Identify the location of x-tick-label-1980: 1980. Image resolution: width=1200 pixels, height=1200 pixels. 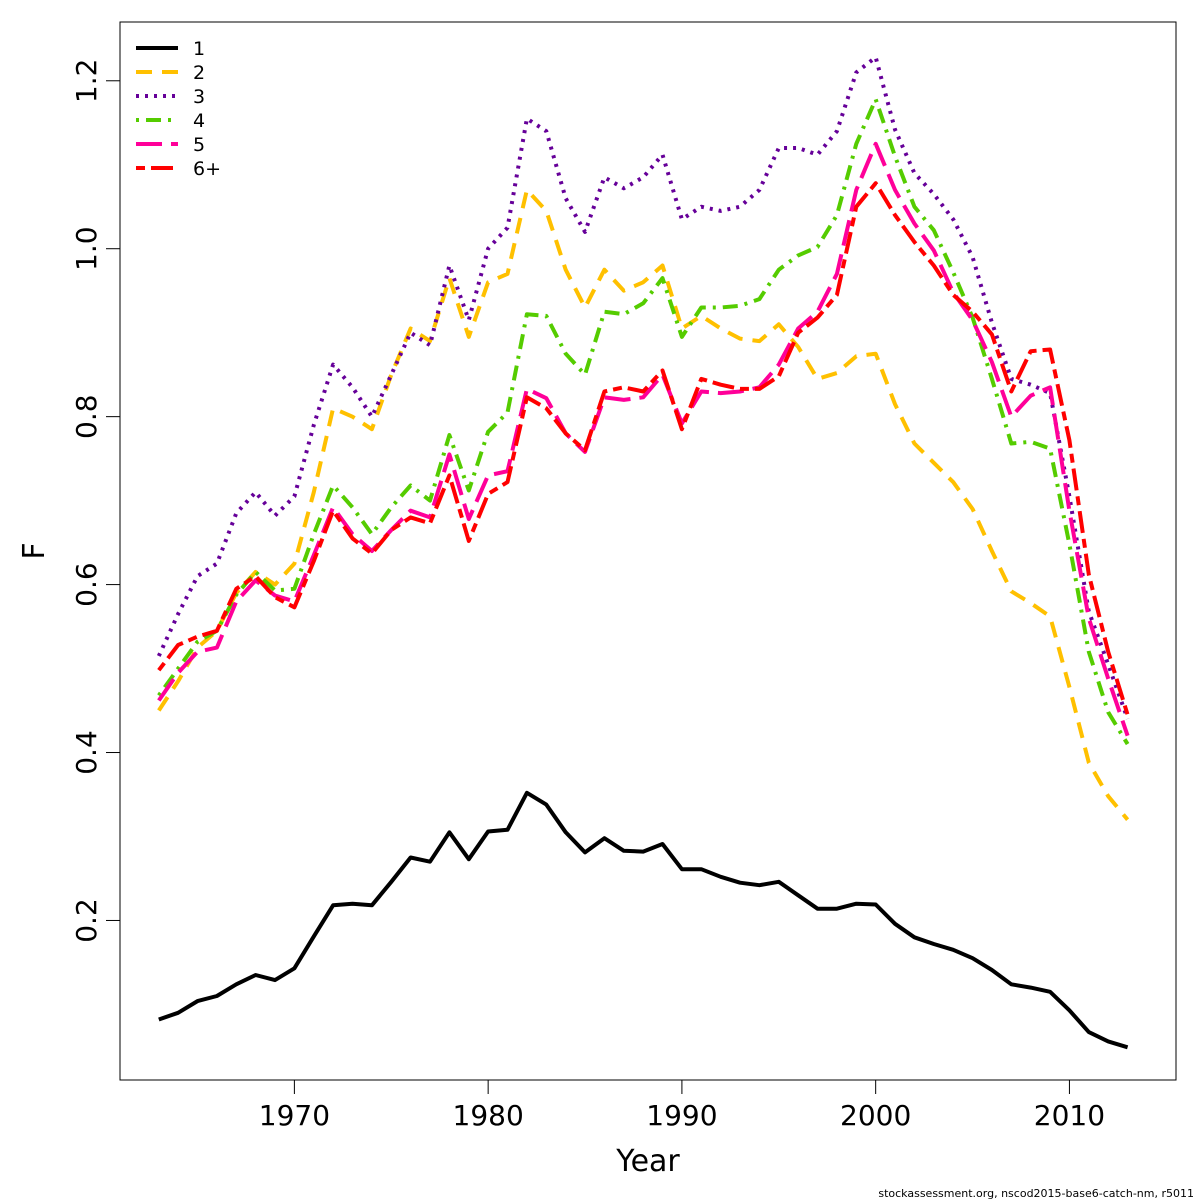
(488, 1115).